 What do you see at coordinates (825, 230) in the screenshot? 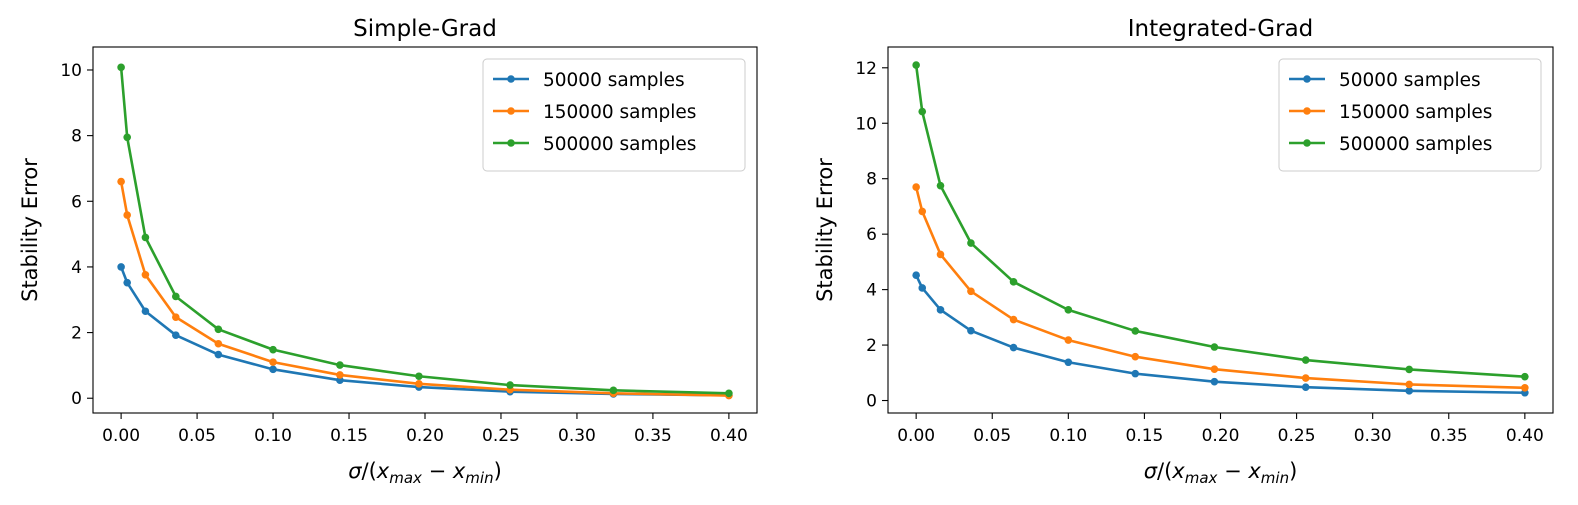
I see `y-axis-label: Stability Error` at bounding box center [825, 230].